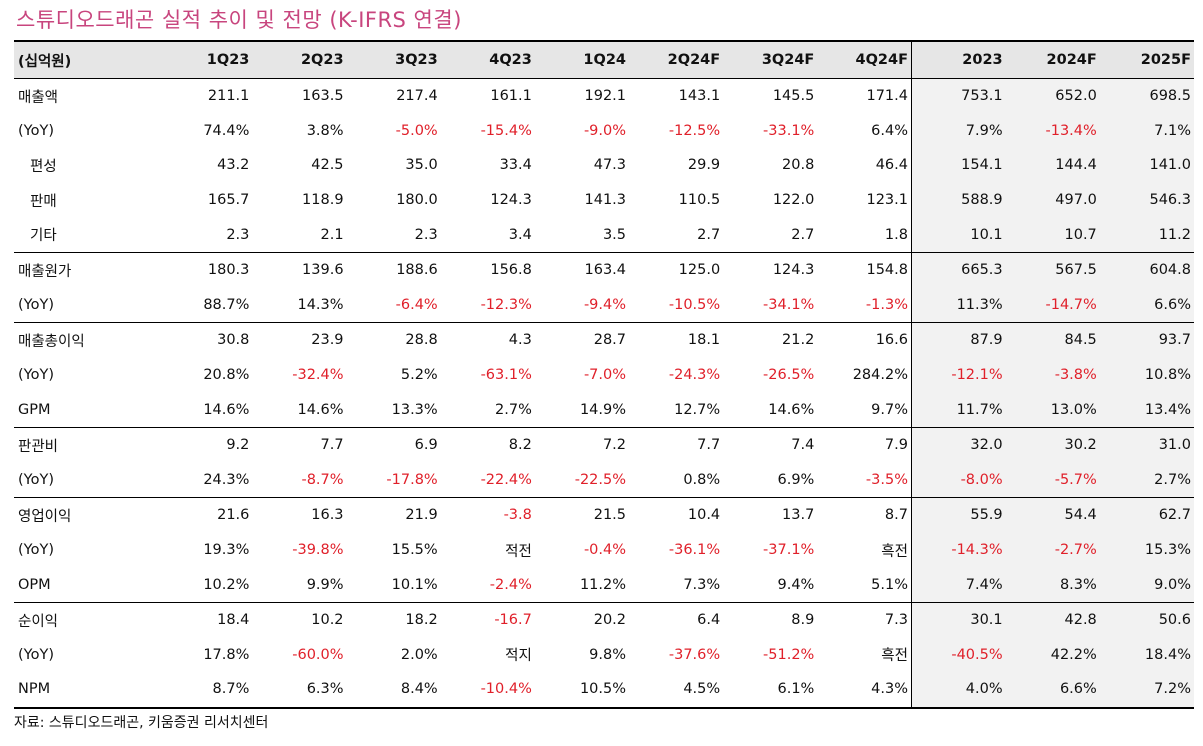 Image resolution: width=1203 pixels, height=746 pixels. What do you see at coordinates (393, 480) in the screenshot?
I see `table-cell: -17.8%` at bounding box center [393, 480].